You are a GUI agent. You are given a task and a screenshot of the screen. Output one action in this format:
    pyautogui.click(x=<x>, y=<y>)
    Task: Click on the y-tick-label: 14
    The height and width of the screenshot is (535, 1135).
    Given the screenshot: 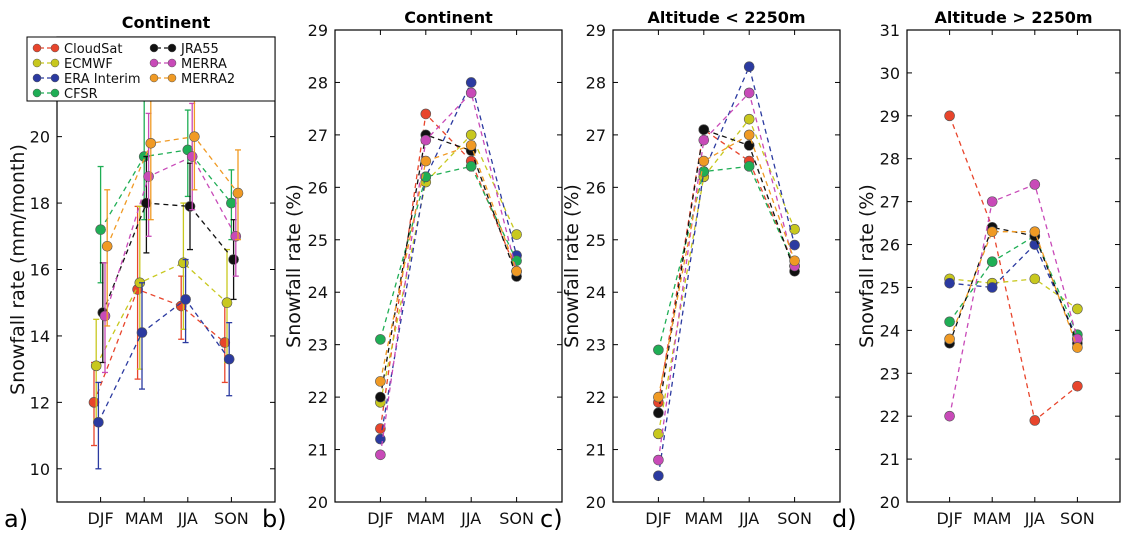 What is the action you would take?
    pyautogui.click(x=40, y=336)
    